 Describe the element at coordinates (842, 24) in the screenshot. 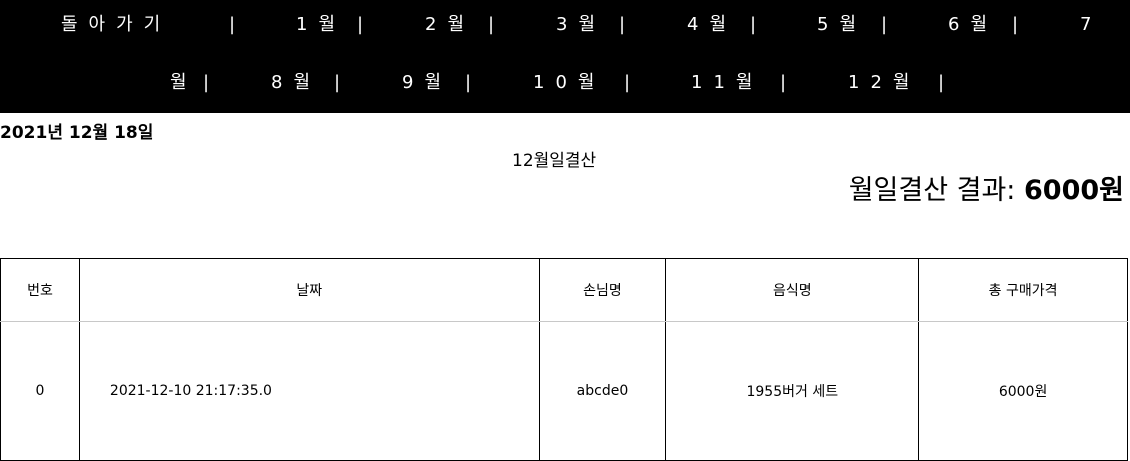

I see `nav-month-5: 5월` at that location.